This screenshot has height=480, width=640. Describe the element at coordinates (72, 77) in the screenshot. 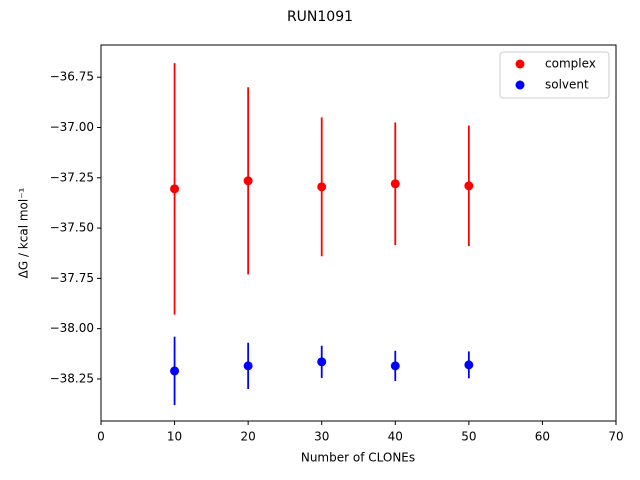

I see `y-tick-label: −36.75` at that location.